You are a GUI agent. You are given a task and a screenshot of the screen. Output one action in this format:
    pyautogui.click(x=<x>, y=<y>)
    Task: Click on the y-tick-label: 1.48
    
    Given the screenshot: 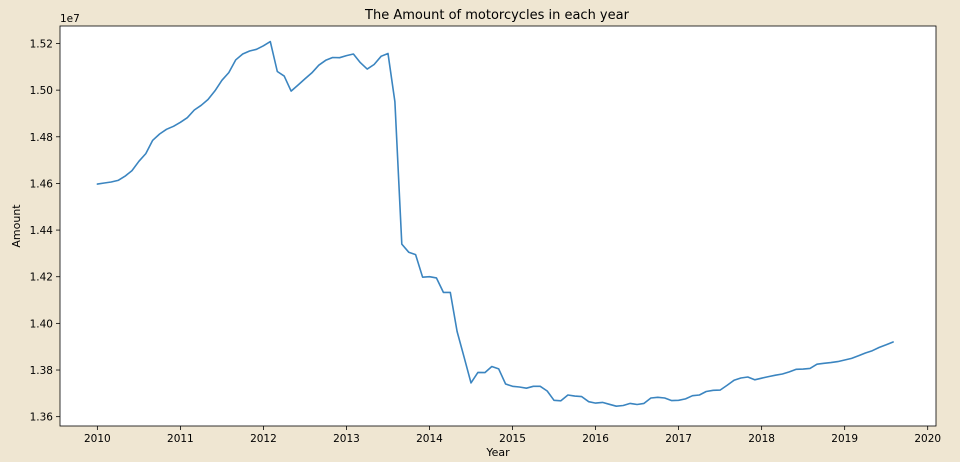 What is the action you would take?
    pyautogui.click(x=41, y=138)
    